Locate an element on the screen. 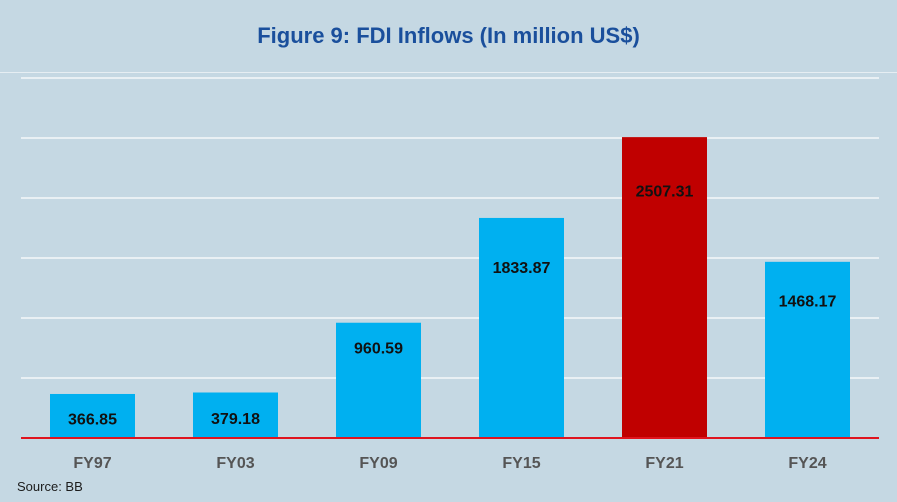 The image size is (897, 502). x-tick-label: FY24 is located at coordinates (807, 463).